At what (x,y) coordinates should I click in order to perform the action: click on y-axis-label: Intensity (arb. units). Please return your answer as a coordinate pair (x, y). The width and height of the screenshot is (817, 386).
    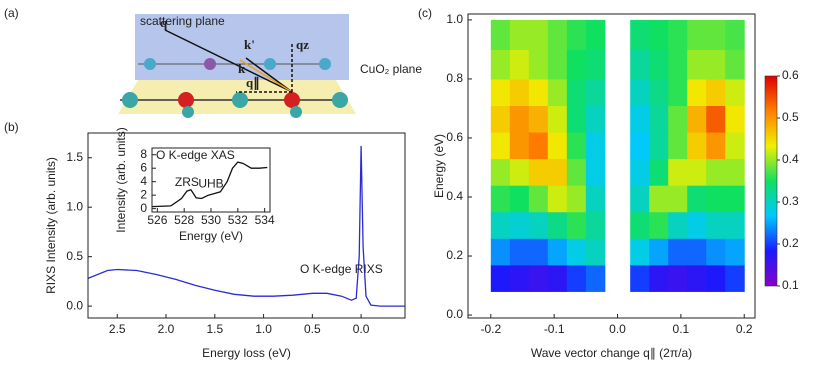
    Looking at the image, I should click on (121, 179).